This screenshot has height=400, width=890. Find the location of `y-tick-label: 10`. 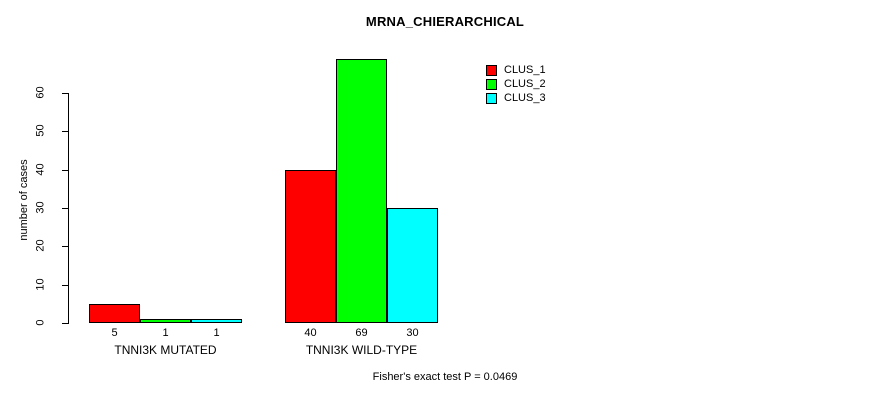

y-tick-label: 10 is located at coordinates (40, 284).